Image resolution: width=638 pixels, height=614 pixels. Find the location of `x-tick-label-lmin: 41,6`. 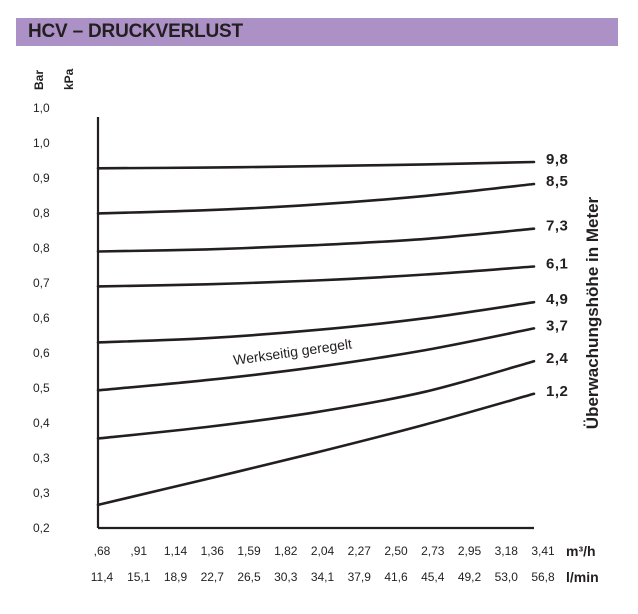

x-tick-label-lmin: 41,6 is located at coordinates (396, 577).